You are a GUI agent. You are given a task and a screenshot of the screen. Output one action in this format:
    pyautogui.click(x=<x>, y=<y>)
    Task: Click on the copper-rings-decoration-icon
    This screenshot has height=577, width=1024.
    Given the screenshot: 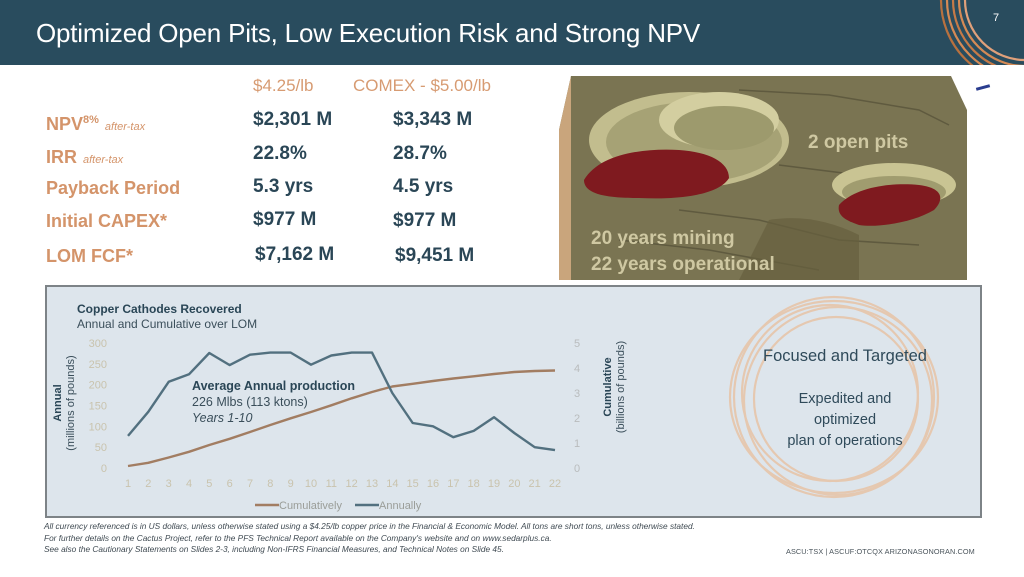 What is the action you would take?
    pyautogui.click(x=834, y=397)
    